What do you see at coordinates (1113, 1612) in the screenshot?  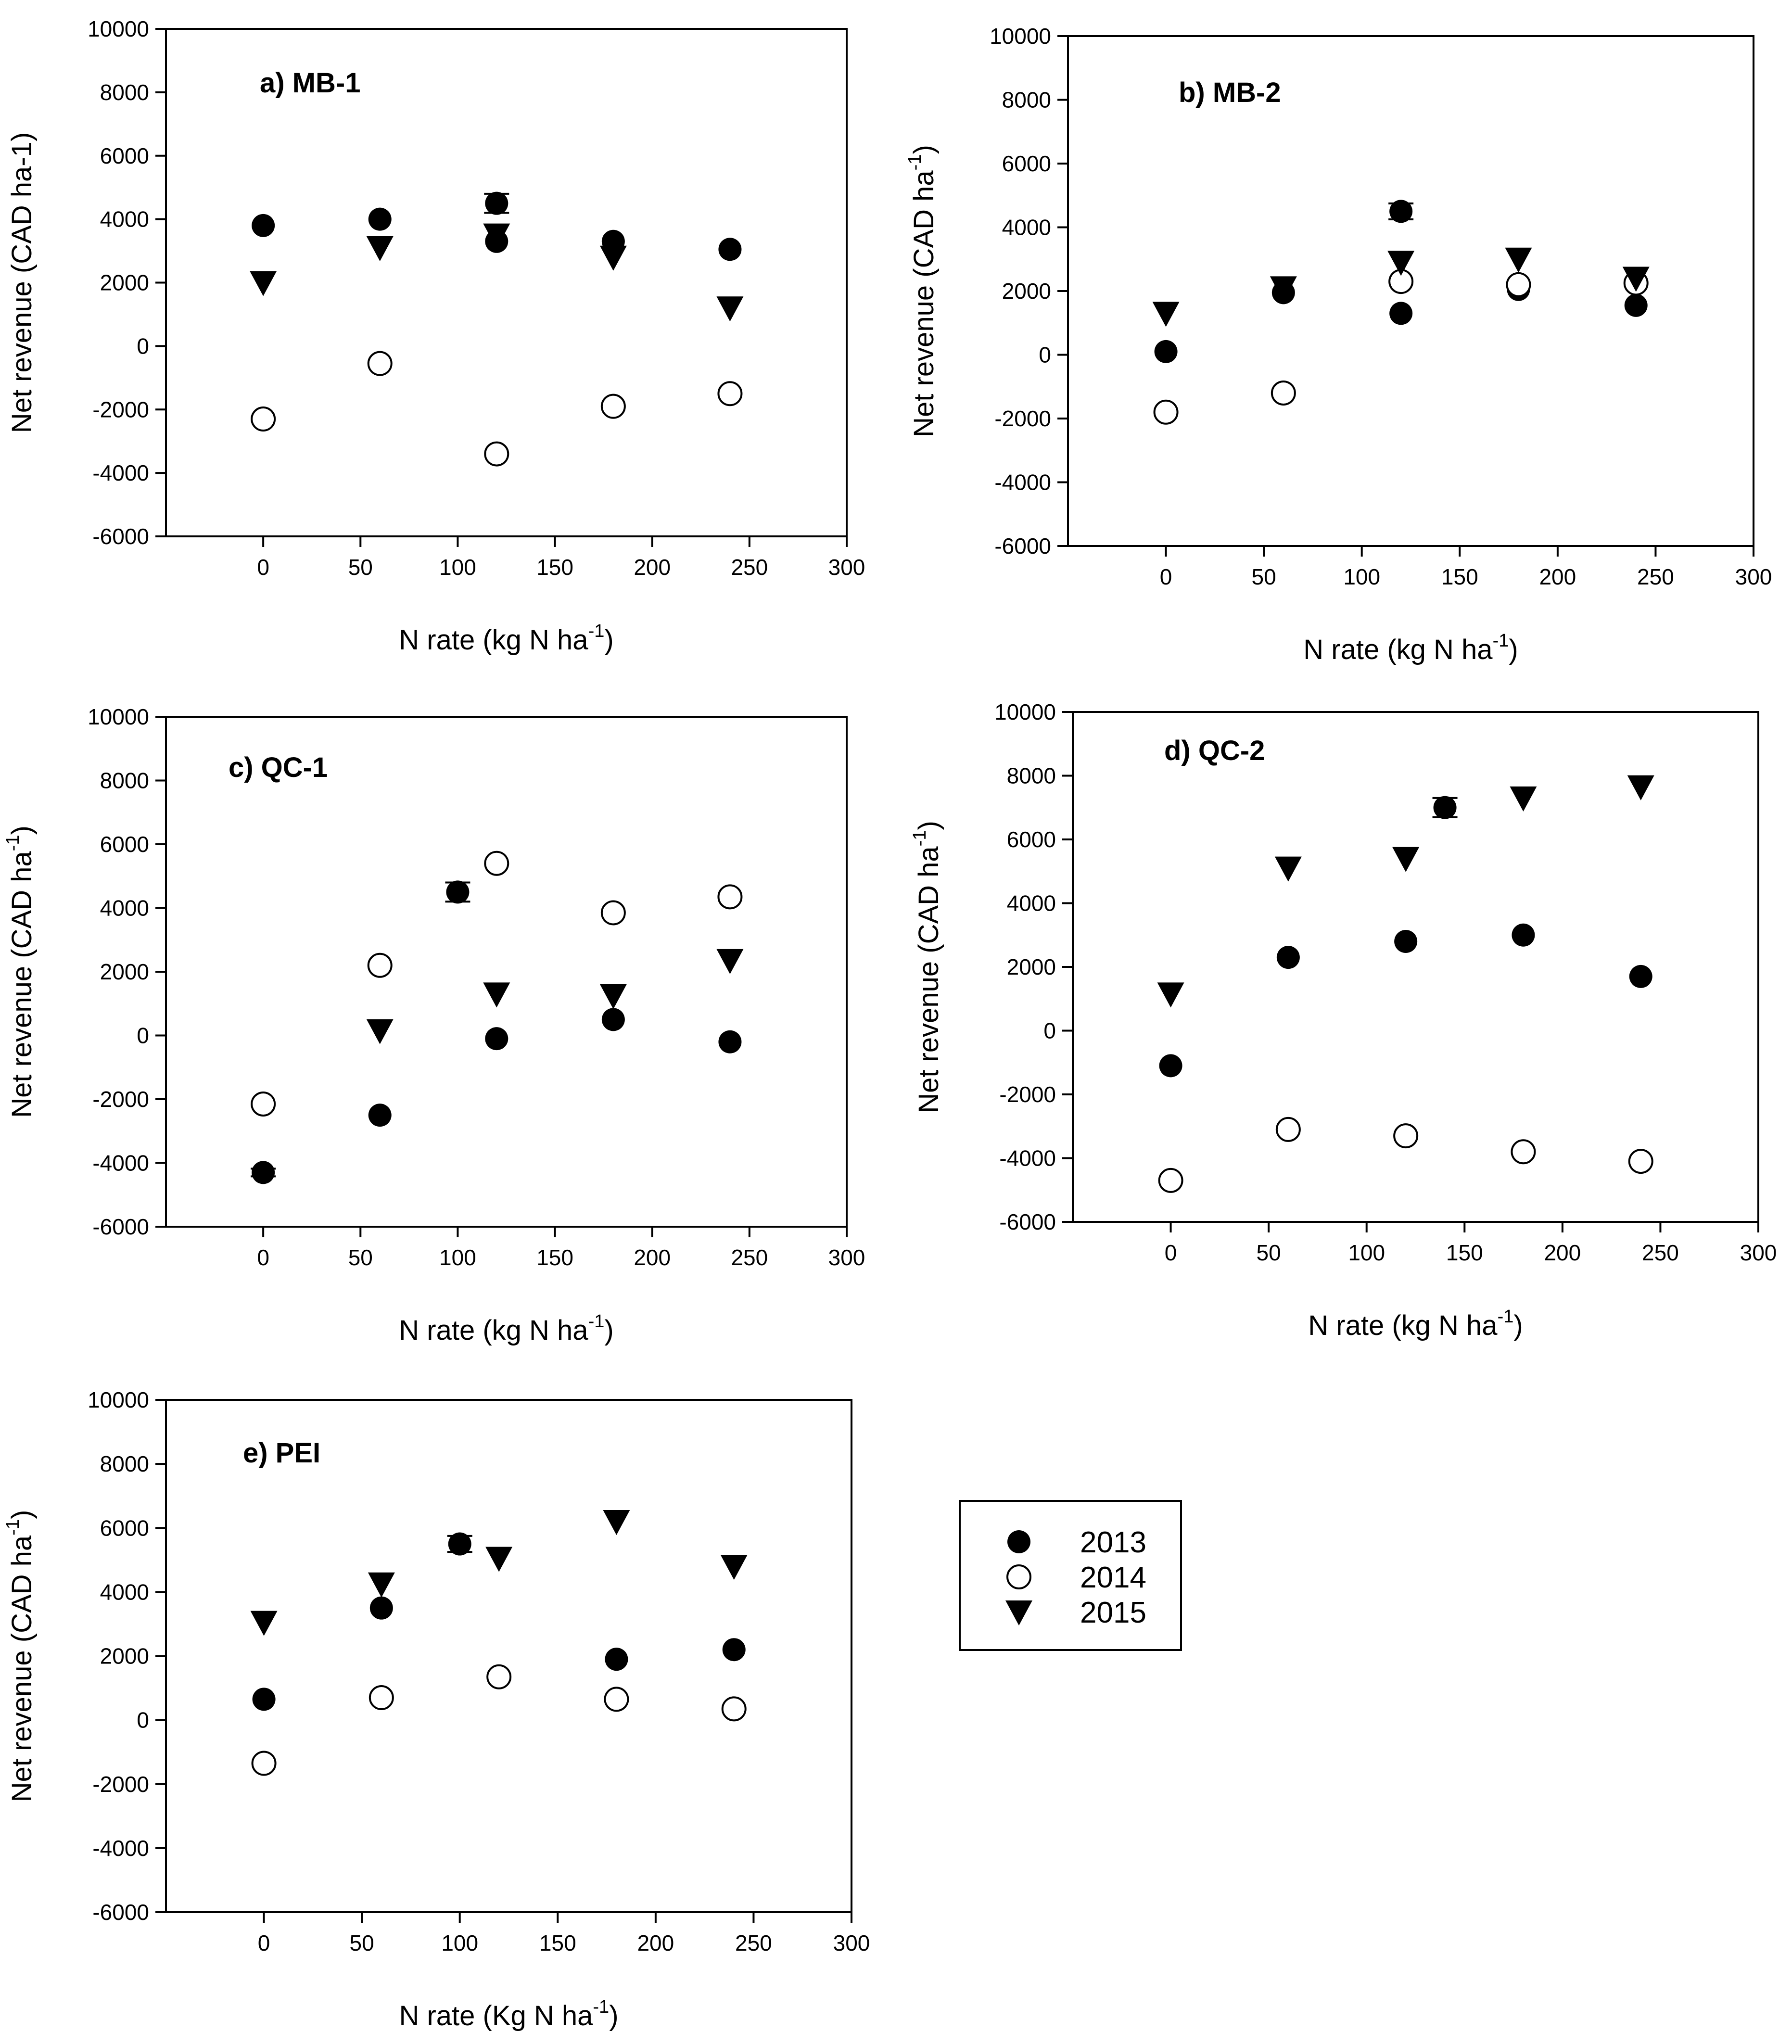 I see `legend-label: 2015` at bounding box center [1113, 1612].